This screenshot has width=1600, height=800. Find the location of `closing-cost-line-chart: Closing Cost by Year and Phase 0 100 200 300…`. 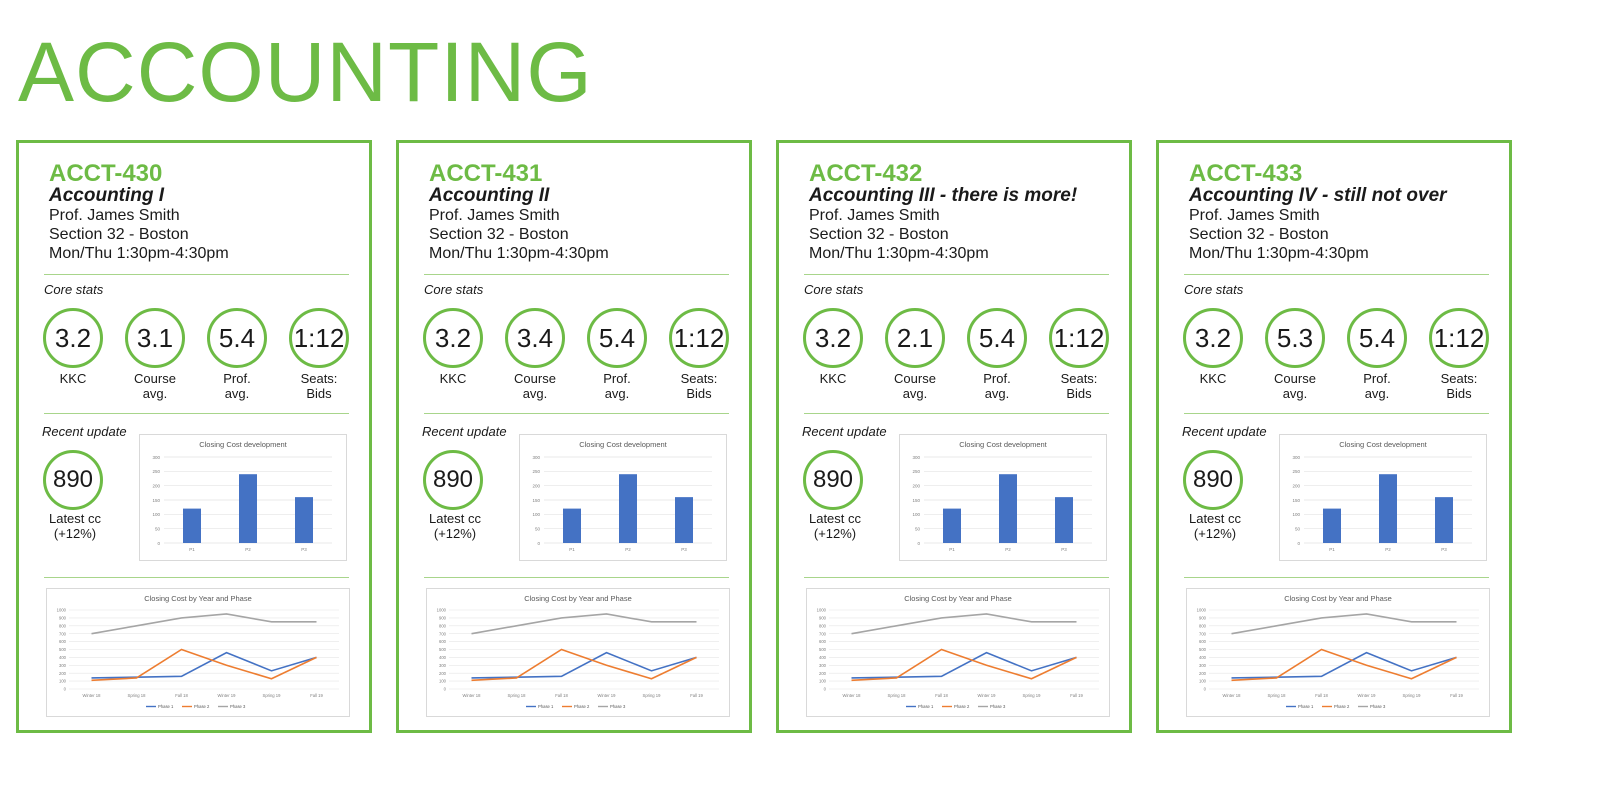

closing-cost-line-chart: Closing Cost by Year and Phase 0 100 200 300… is located at coordinates (1338, 652).